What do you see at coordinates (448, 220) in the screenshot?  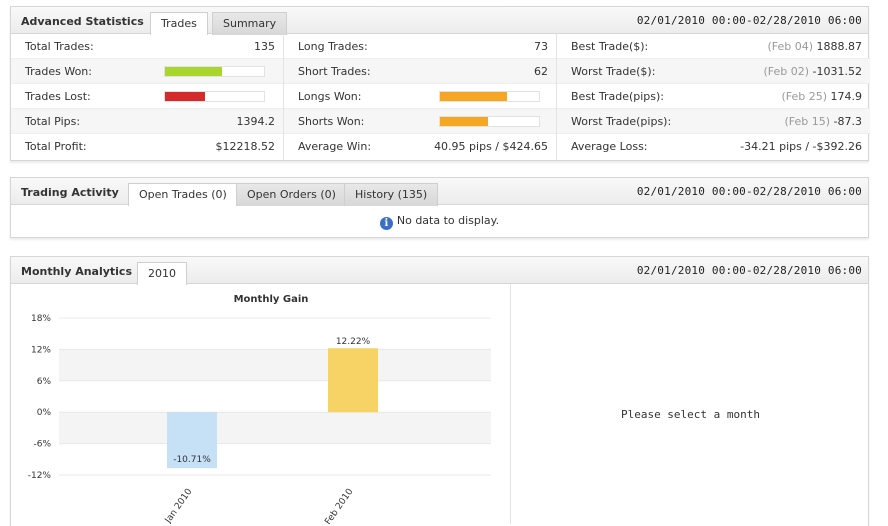 I see `no-data-text: No data to display.` at bounding box center [448, 220].